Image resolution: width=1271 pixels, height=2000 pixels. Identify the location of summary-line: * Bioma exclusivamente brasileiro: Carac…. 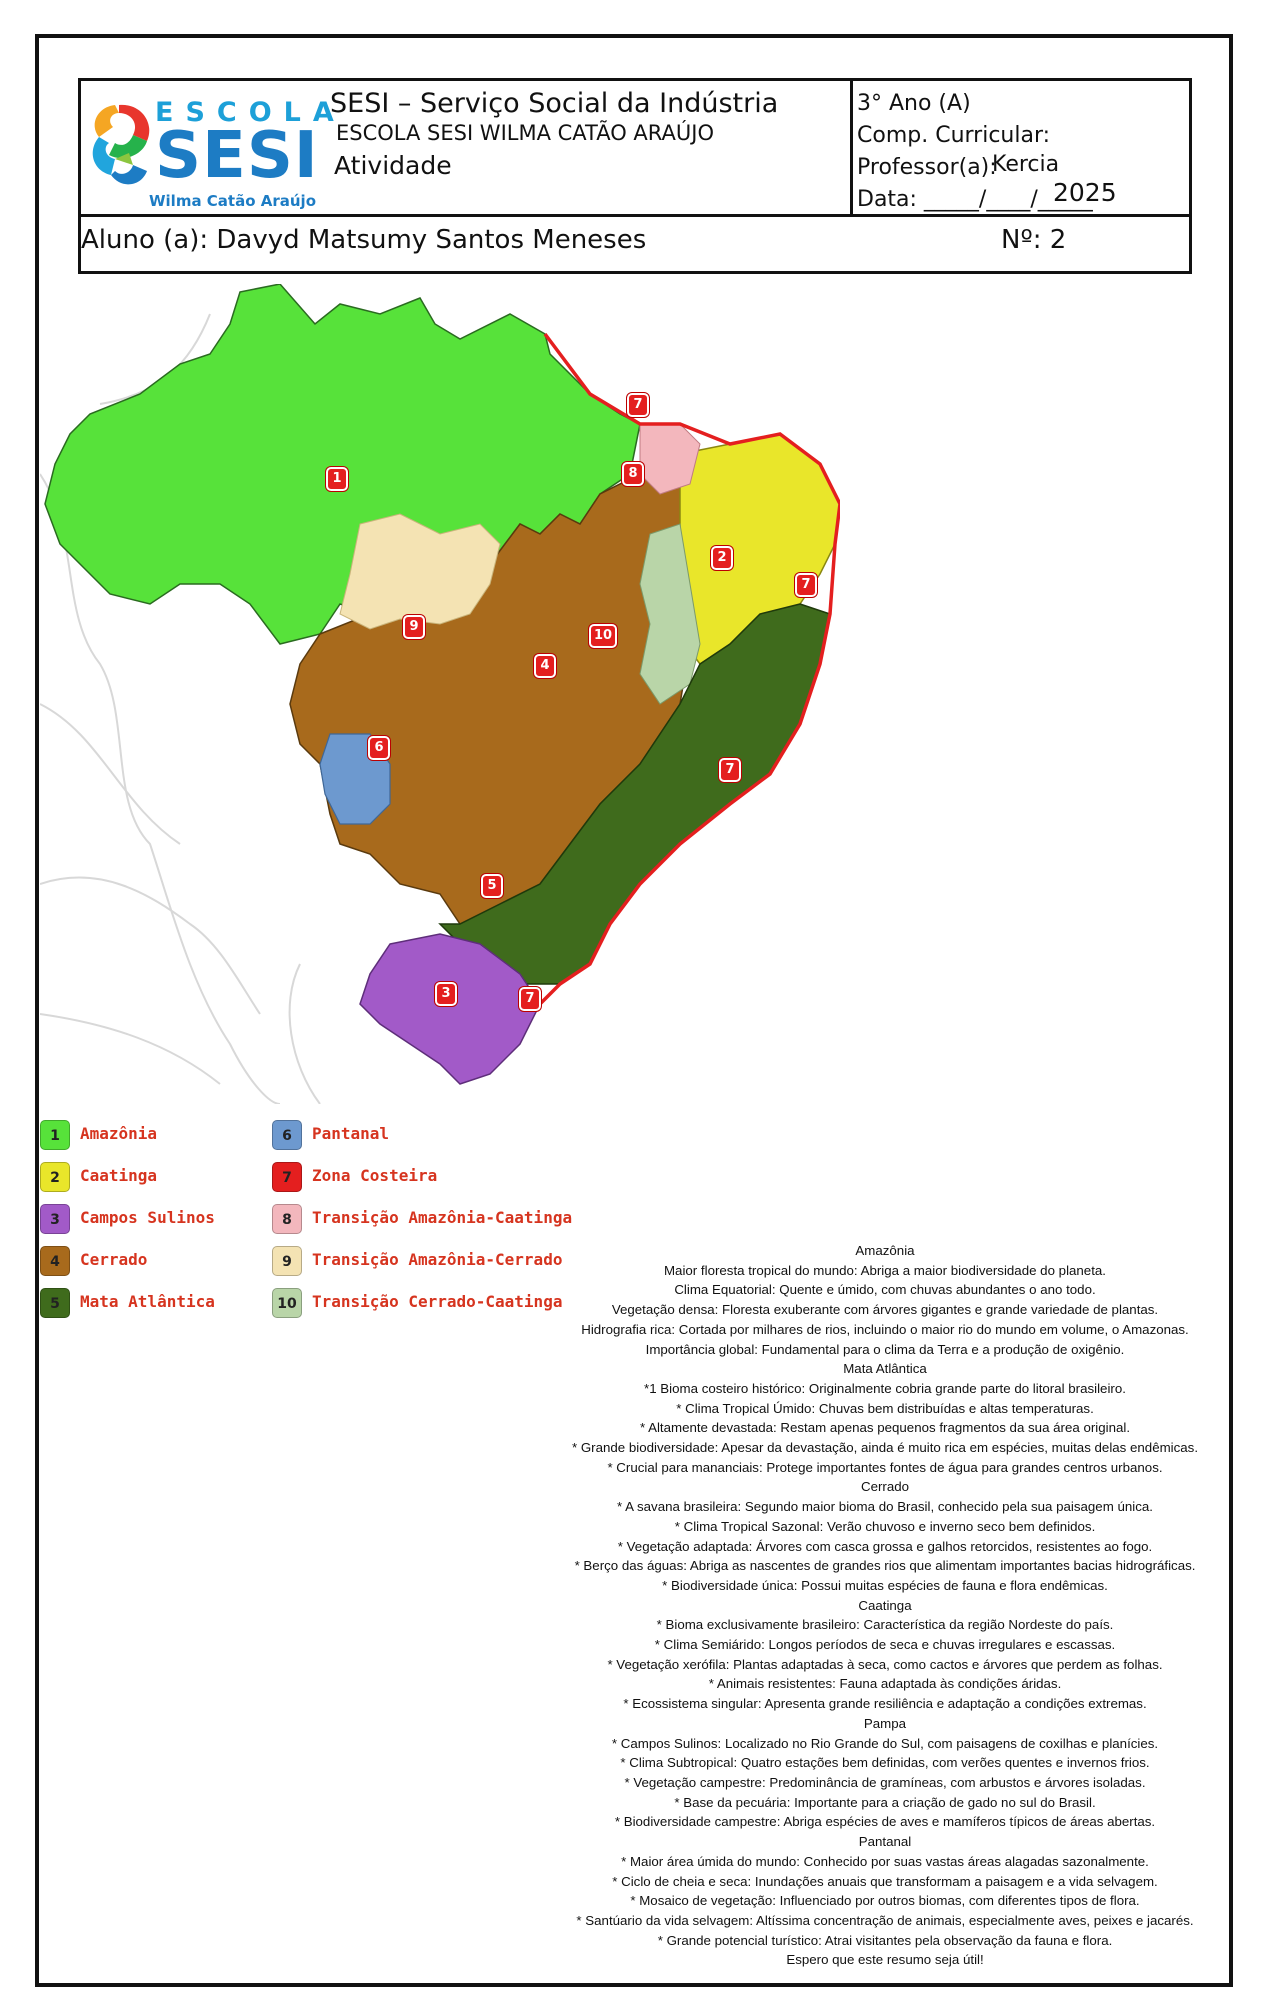
(885, 1625).